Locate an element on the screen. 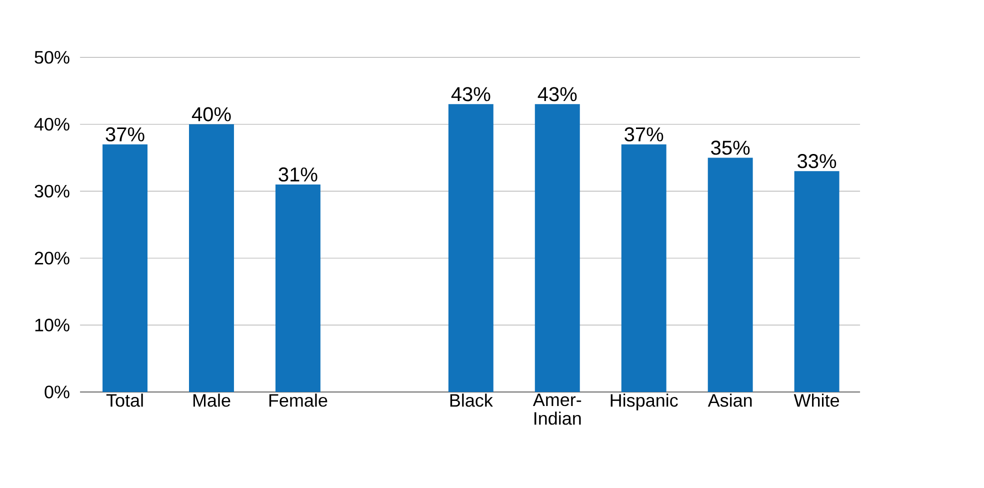  x-tick-label: Total is located at coordinates (124, 400).